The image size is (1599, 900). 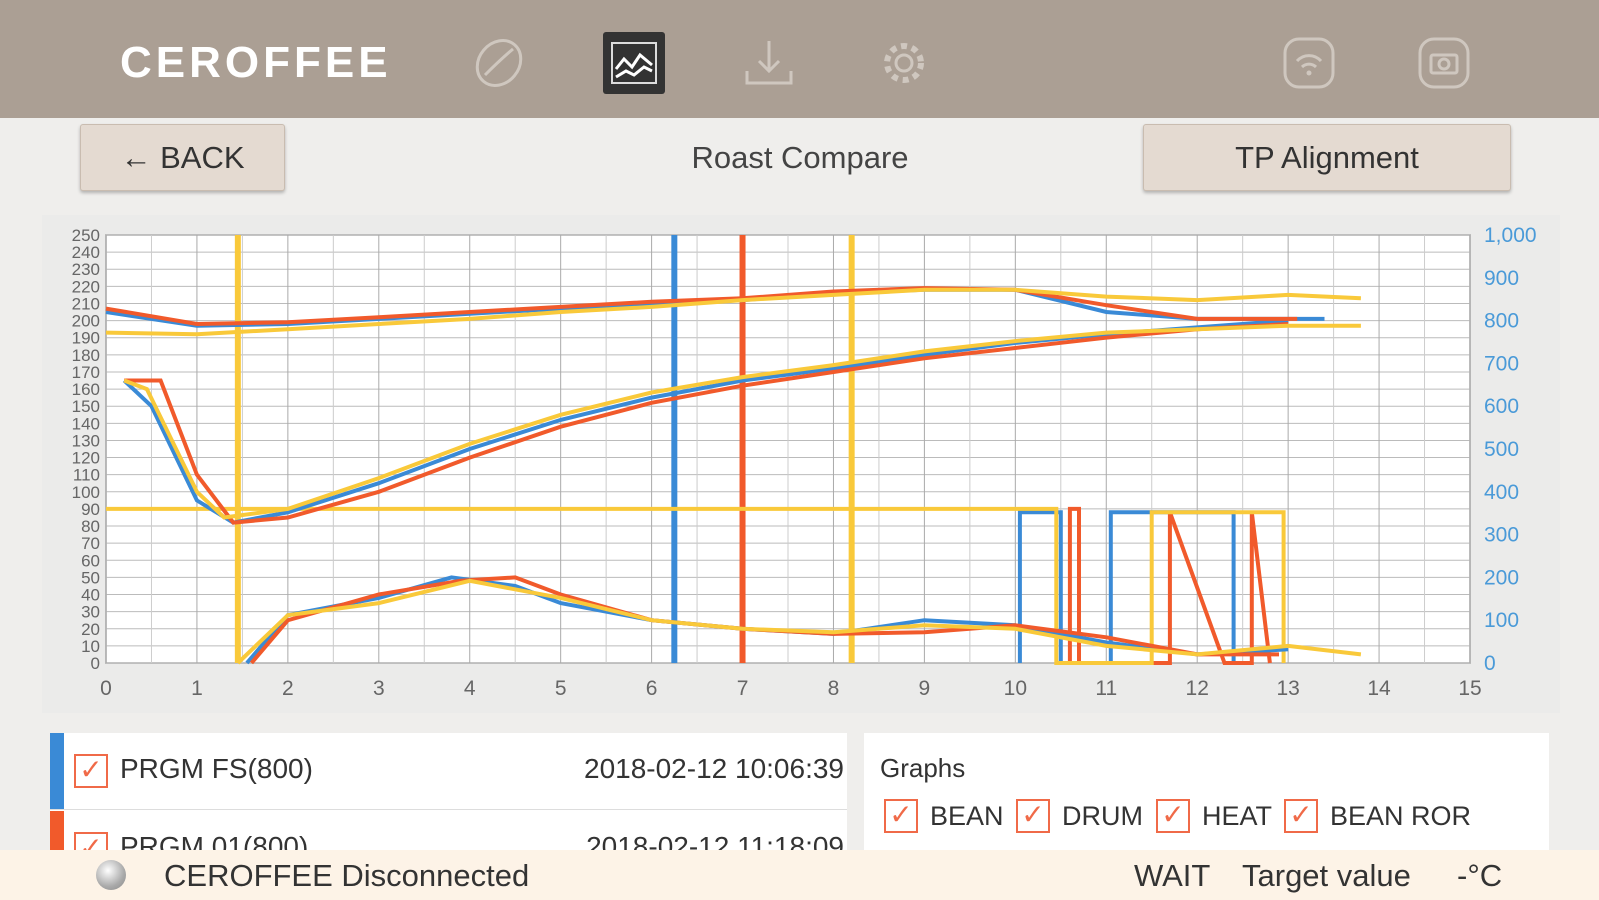 What do you see at coordinates (86, 355) in the screenshot?
I see `y-left-tick-label: 180` at bounding box center [86, 355].